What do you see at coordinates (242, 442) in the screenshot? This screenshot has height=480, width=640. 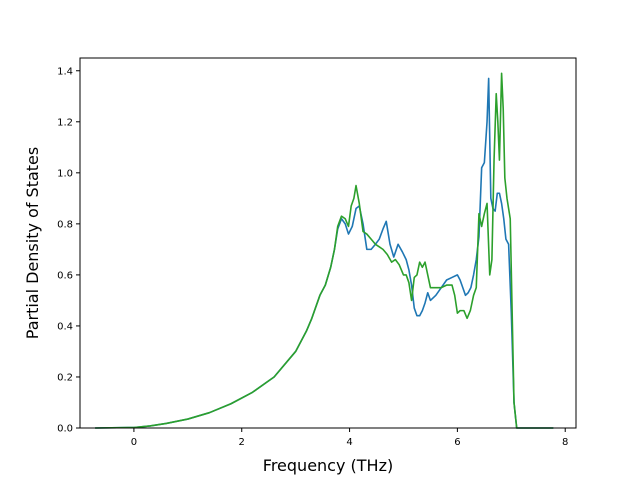 I see `x-tick-label: 2` at bounding box center [242, 442].